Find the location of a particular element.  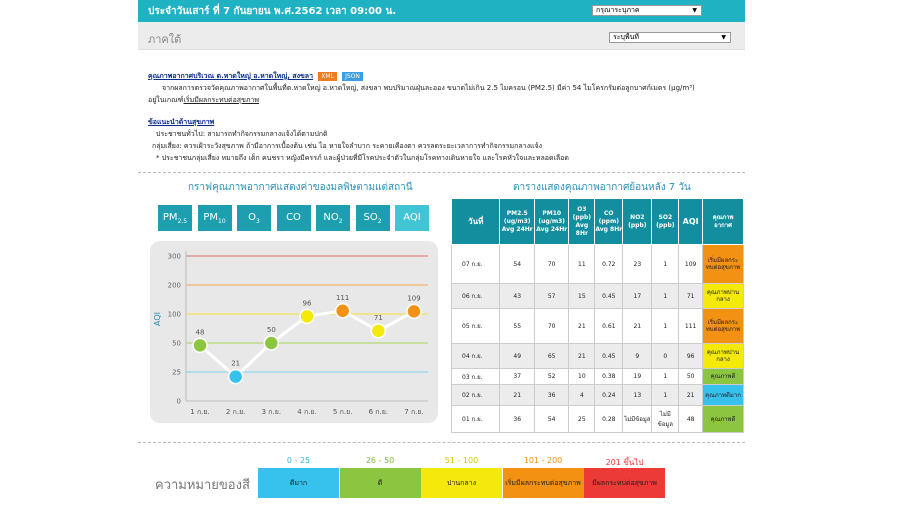

table-cell-no2: 17 is located at coordinates (637, 296).